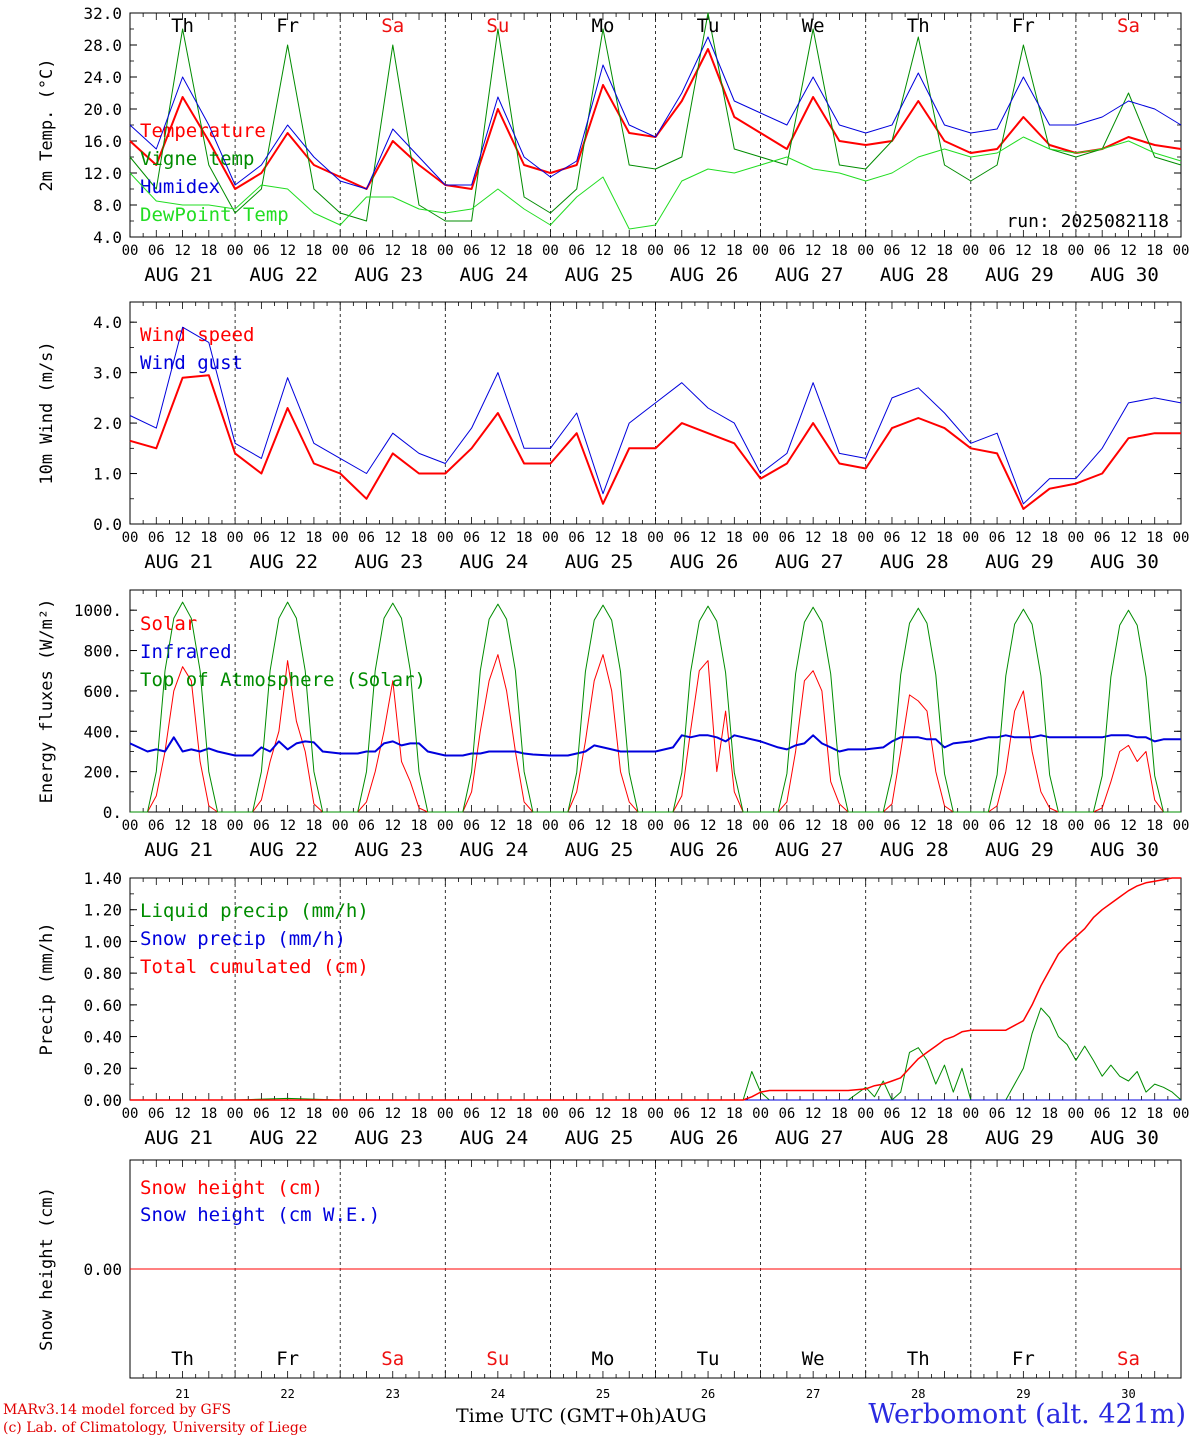 The width and height of the screenshot is (1194, 1440). Describe the element at coordinates (168, 624) in the screenshot. I see `legend-entry: Solar` at that location.